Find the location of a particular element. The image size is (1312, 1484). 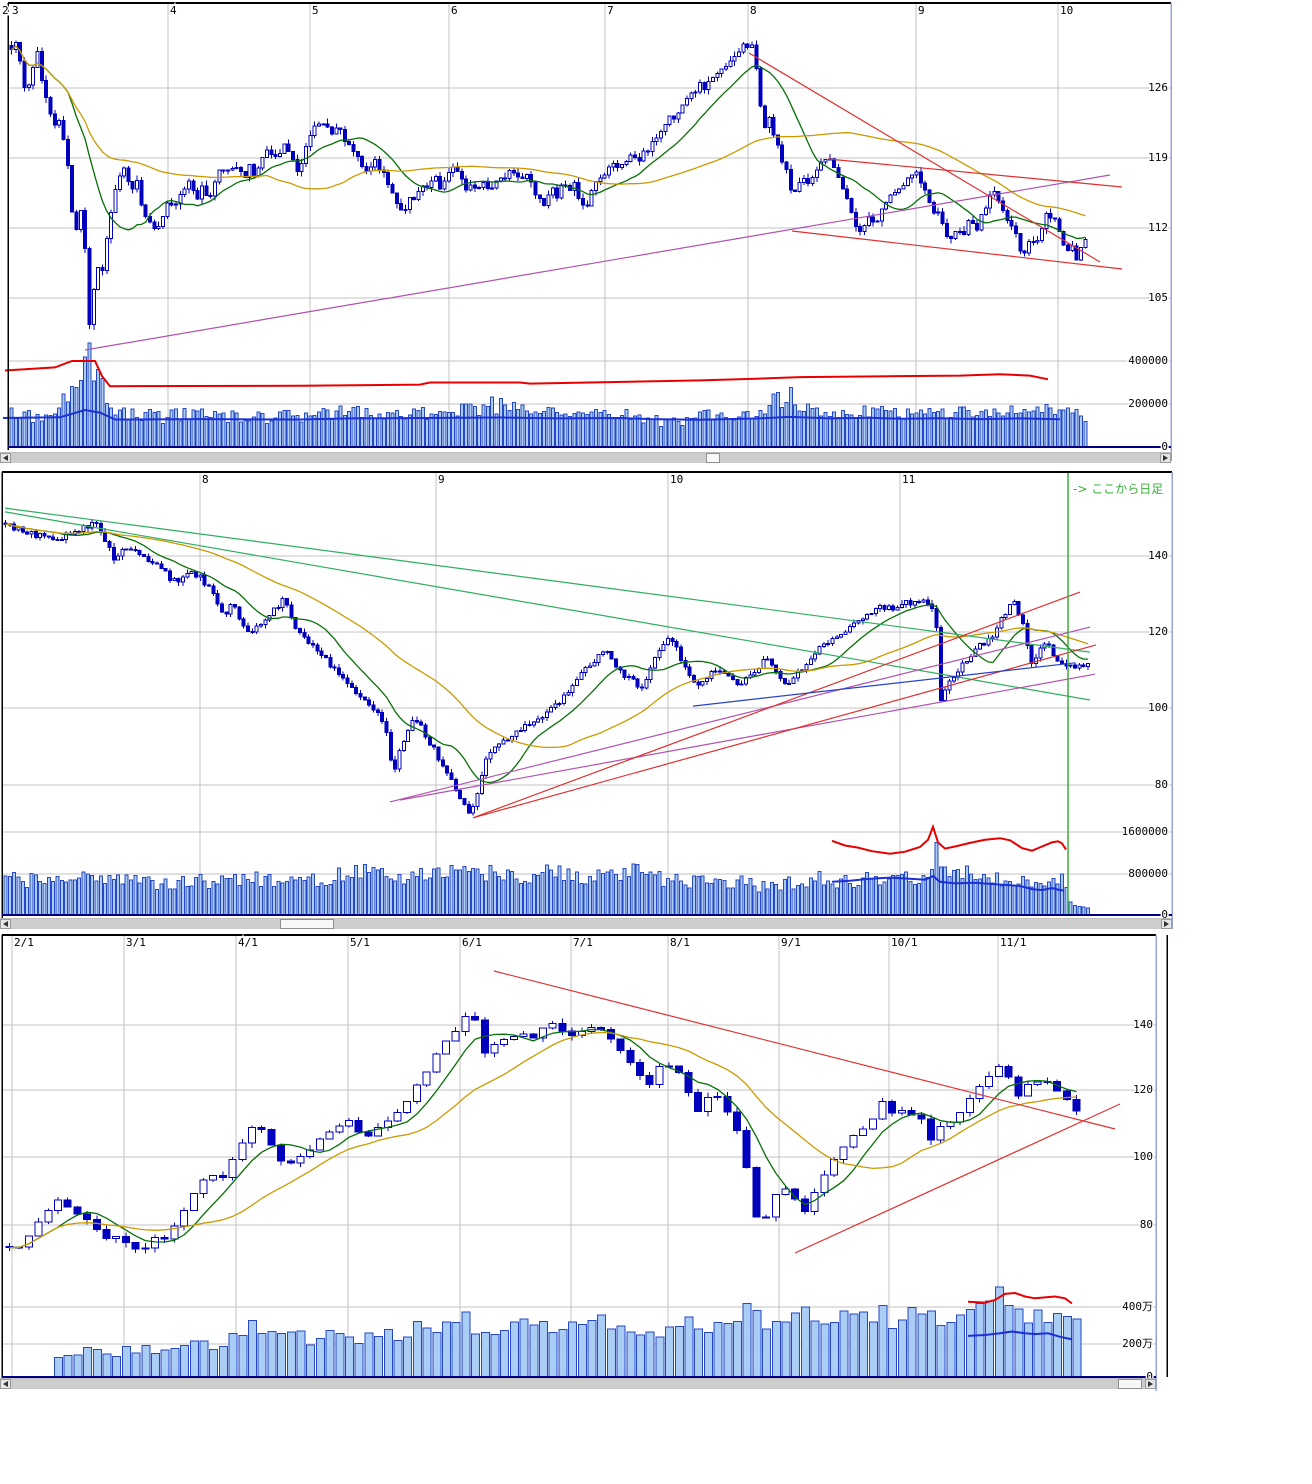

hourly-horizontal-scrollbar is located at coordinates (585, 457).